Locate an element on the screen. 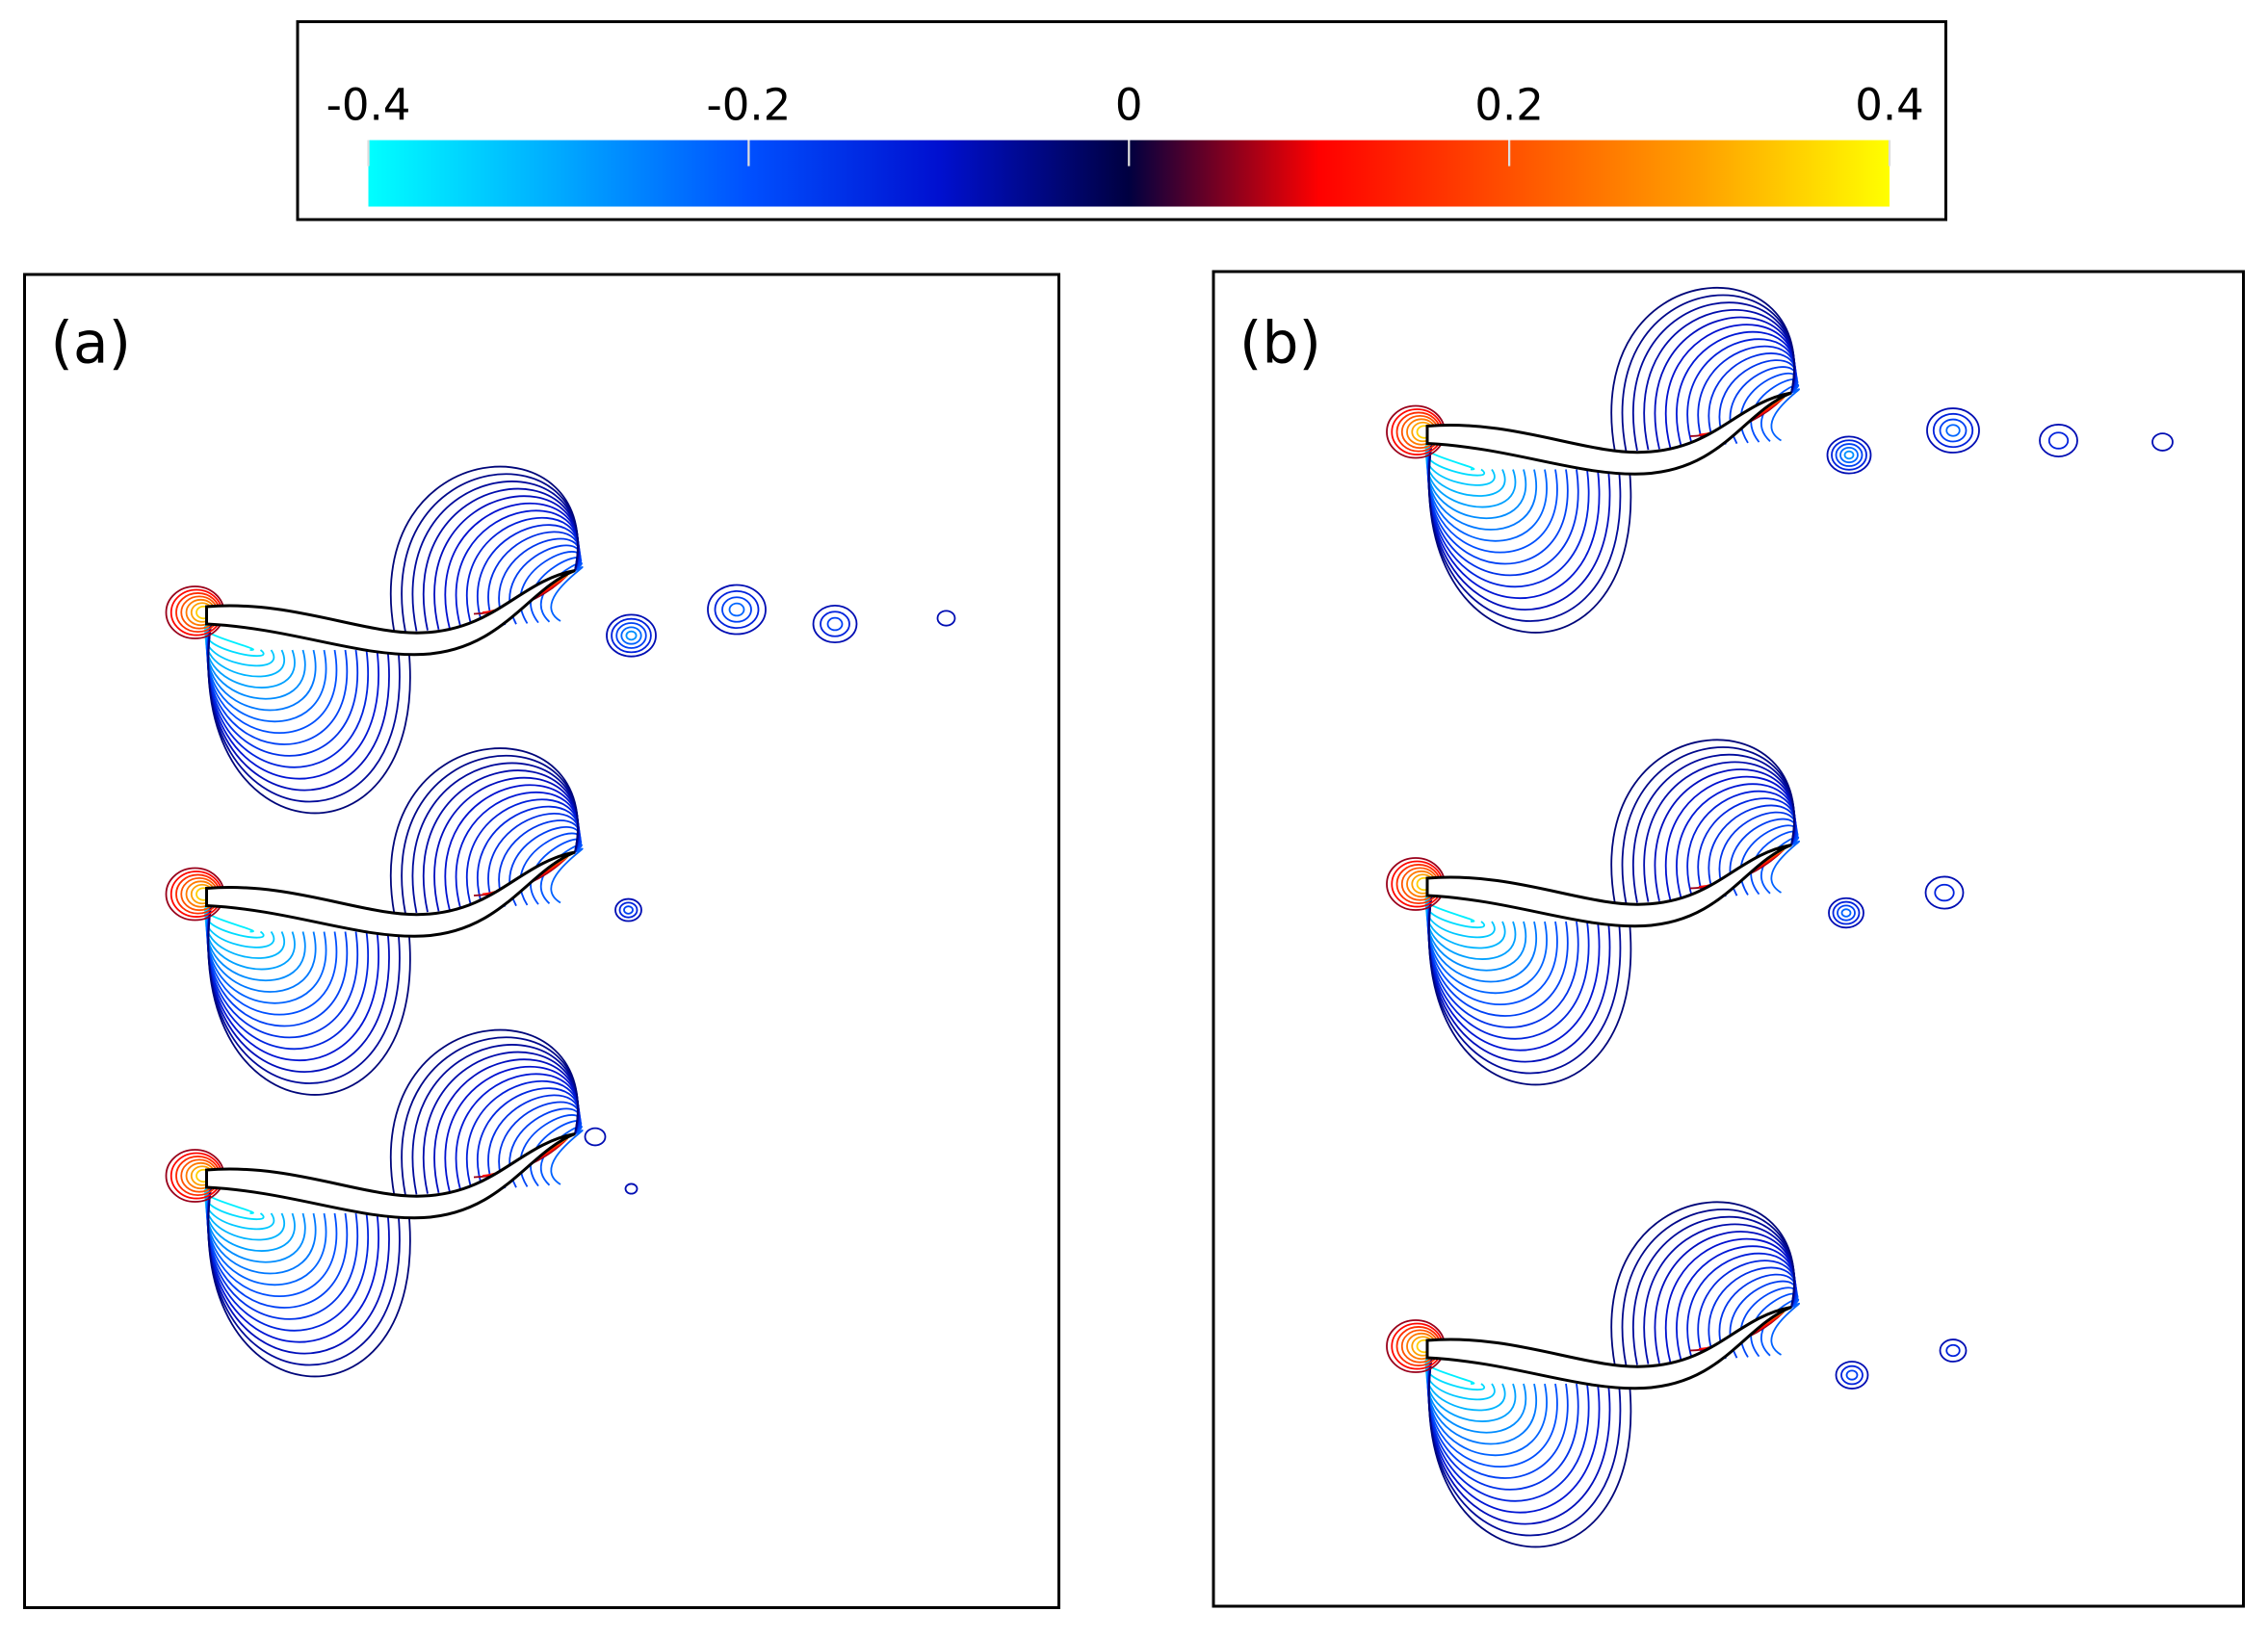  colorbar-tick-label: 0.4 is located at coordinates (1889, 105).